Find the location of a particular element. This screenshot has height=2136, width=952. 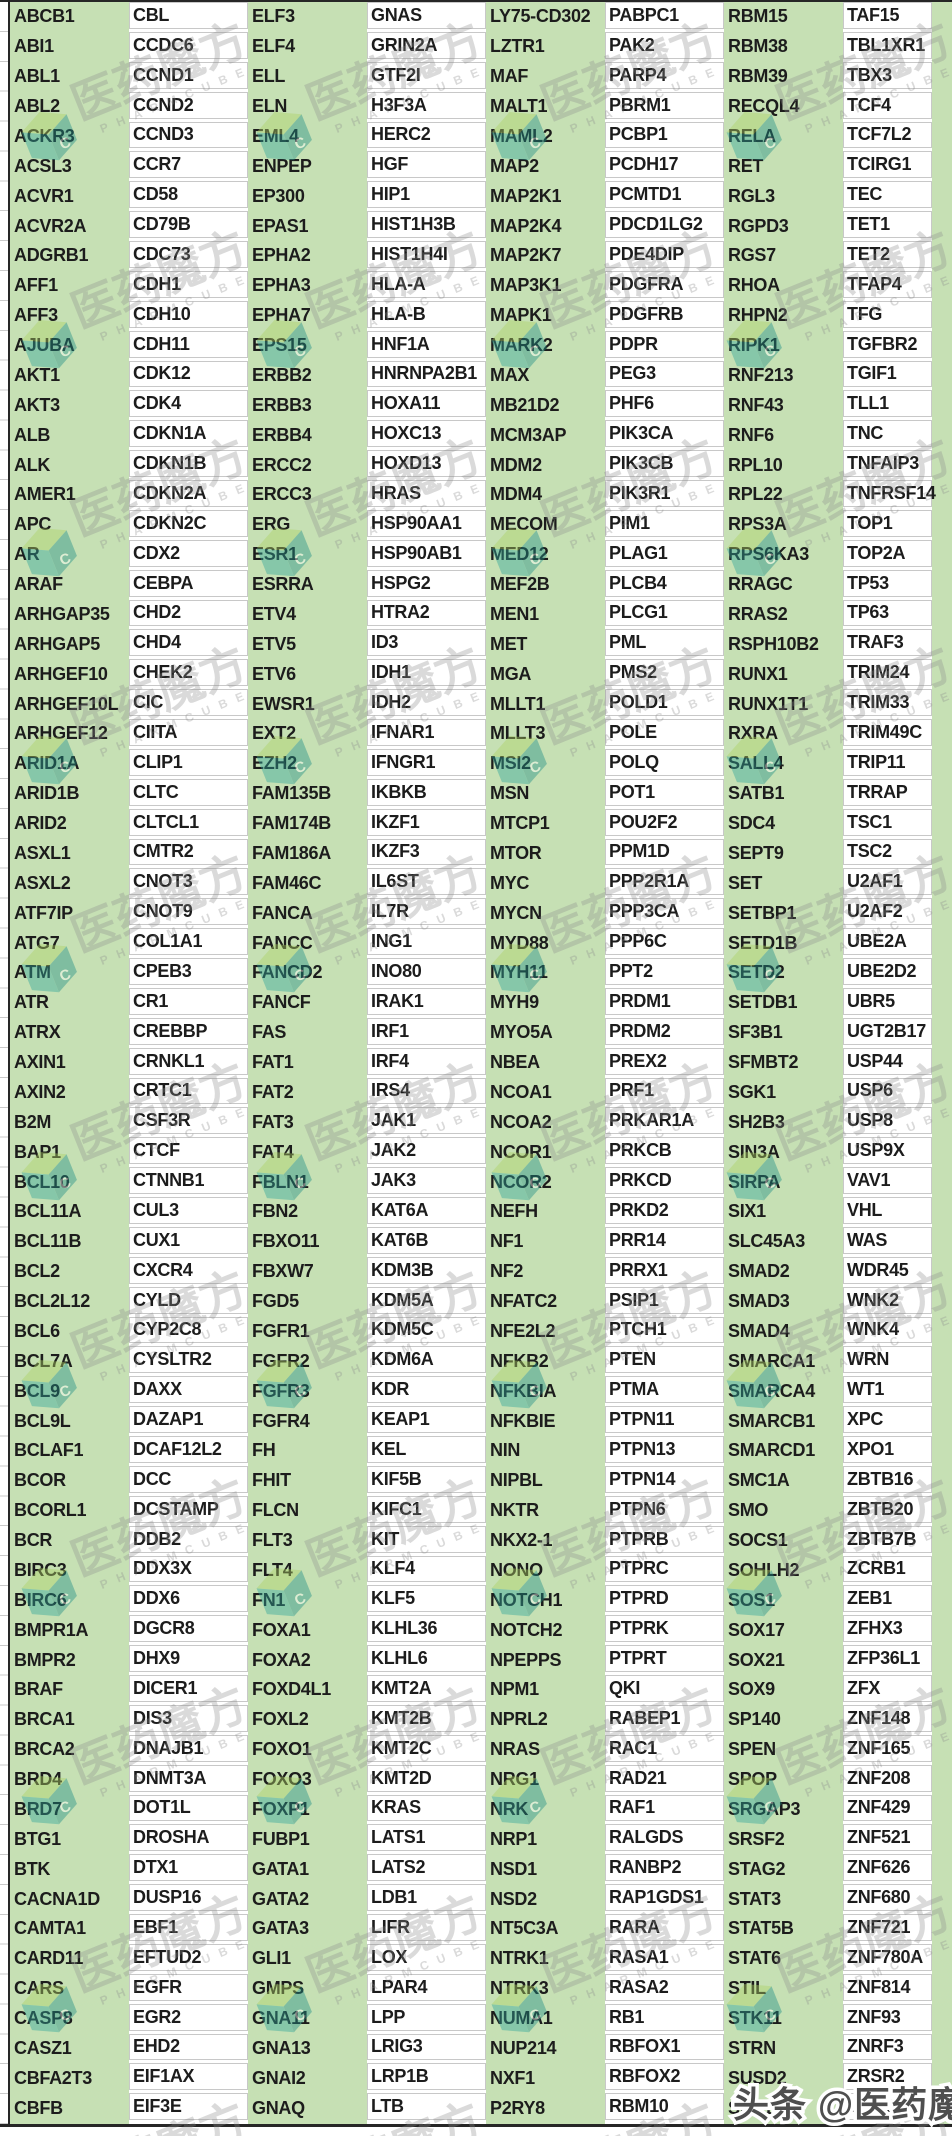

gene-cell: PABPC1 is located at coordinates (664, 17).